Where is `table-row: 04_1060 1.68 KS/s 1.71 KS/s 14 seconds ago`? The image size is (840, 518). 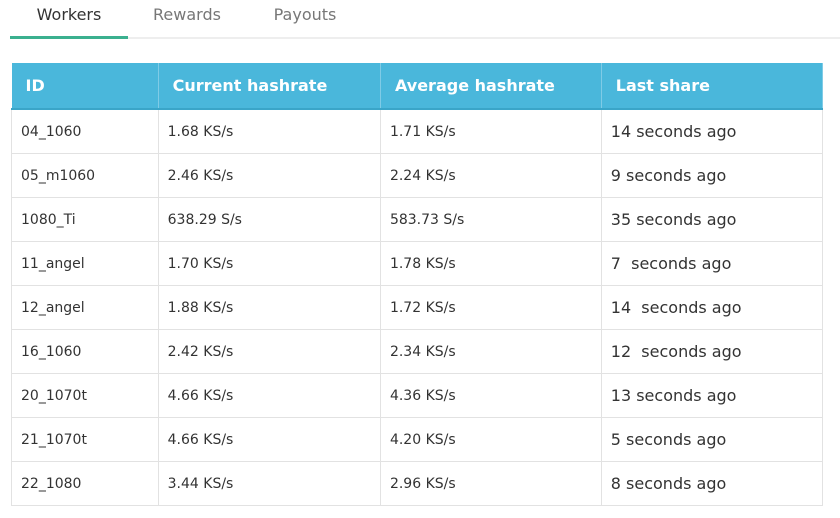
table-row: 04_1060 1.68 KS/s 1.71 KS/s 14 seconds ago is located at coordinates (417, 131).